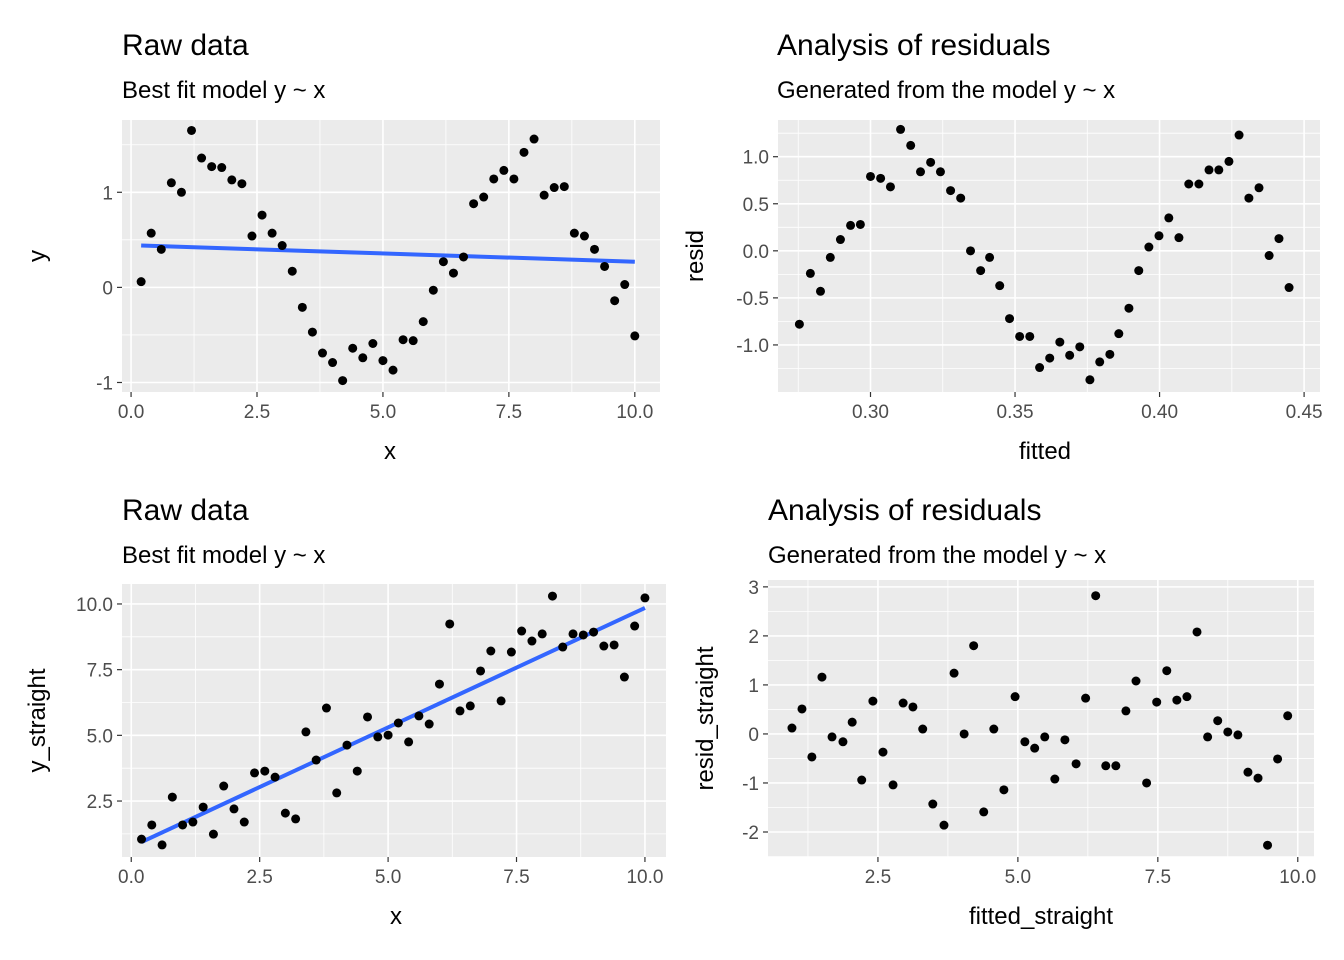  What do you see at coordinates (1041, 718) in the screenshot?
I see `plot-background` at bounding box center [1041, 718].